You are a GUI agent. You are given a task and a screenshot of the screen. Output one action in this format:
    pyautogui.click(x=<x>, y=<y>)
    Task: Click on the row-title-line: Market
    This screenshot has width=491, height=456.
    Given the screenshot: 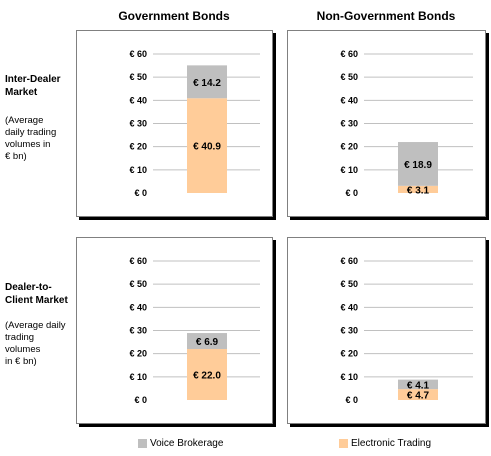 What is the action you would take?
    pyautogui.click(x=21, y=92)
    